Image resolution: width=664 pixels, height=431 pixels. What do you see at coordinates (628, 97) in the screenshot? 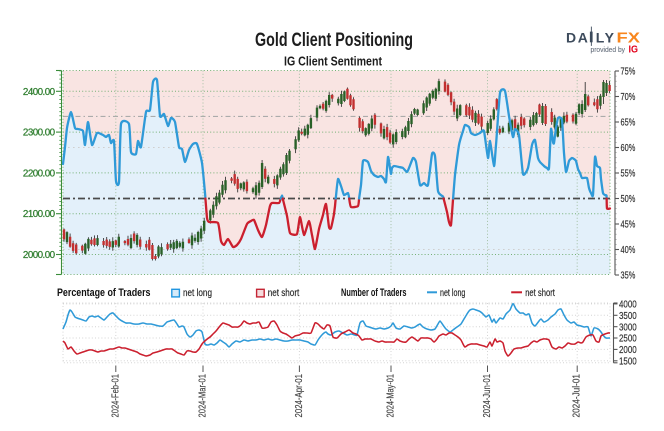
I see `svg-text: 70%` at bounding box center [628, 97].